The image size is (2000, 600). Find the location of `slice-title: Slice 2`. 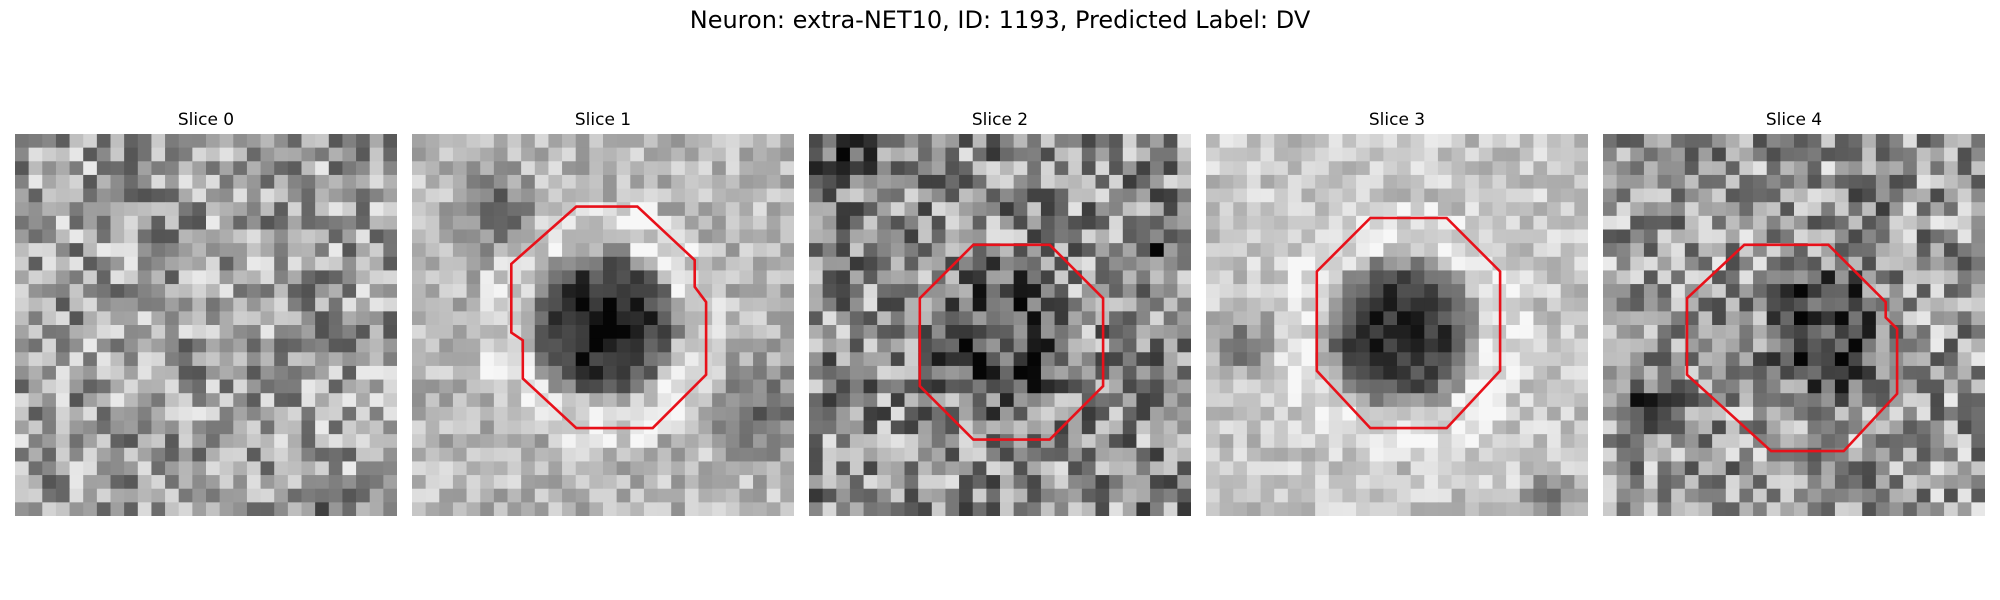

slice-title: Slice 2 is located at coordinates (1000, 120).